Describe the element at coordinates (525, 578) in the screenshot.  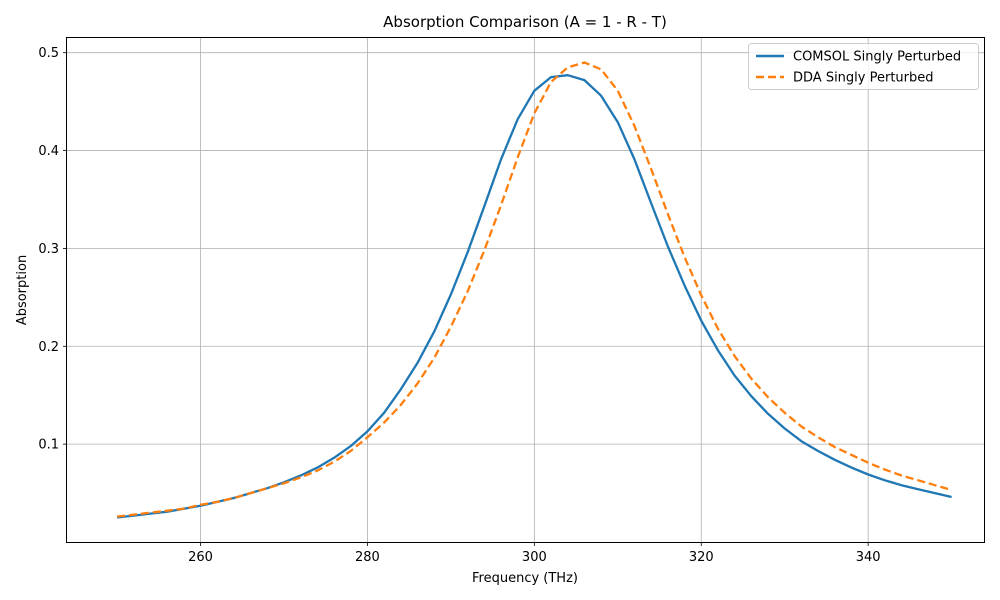
I see `x-axis-label: Frequency (THz)` at that location.